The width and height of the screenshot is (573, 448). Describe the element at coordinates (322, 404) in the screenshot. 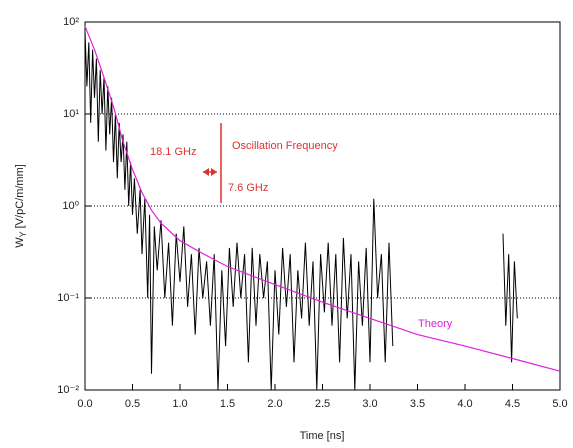

I see `x-tick-label: 2.5` at that location.